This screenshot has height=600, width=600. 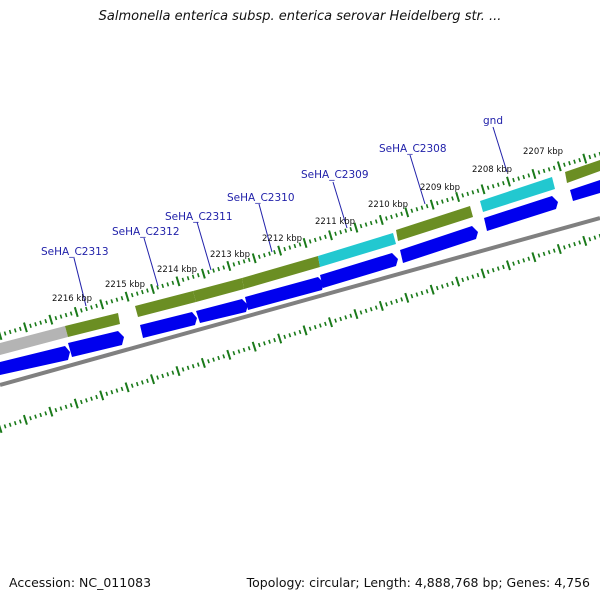 What do you see at coordinates (335, 175) in the screenshot?
I see `gene-label: SeHA_C2309` at bounding box center [335, 175].